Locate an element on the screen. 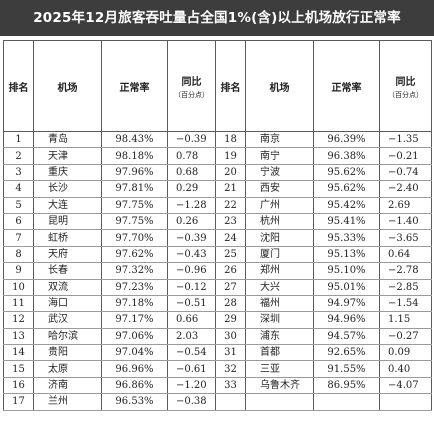 The width and height of the screenshot is (434, 424). right-airport-cell: 沈阳 is located at coordinates (279, 238).